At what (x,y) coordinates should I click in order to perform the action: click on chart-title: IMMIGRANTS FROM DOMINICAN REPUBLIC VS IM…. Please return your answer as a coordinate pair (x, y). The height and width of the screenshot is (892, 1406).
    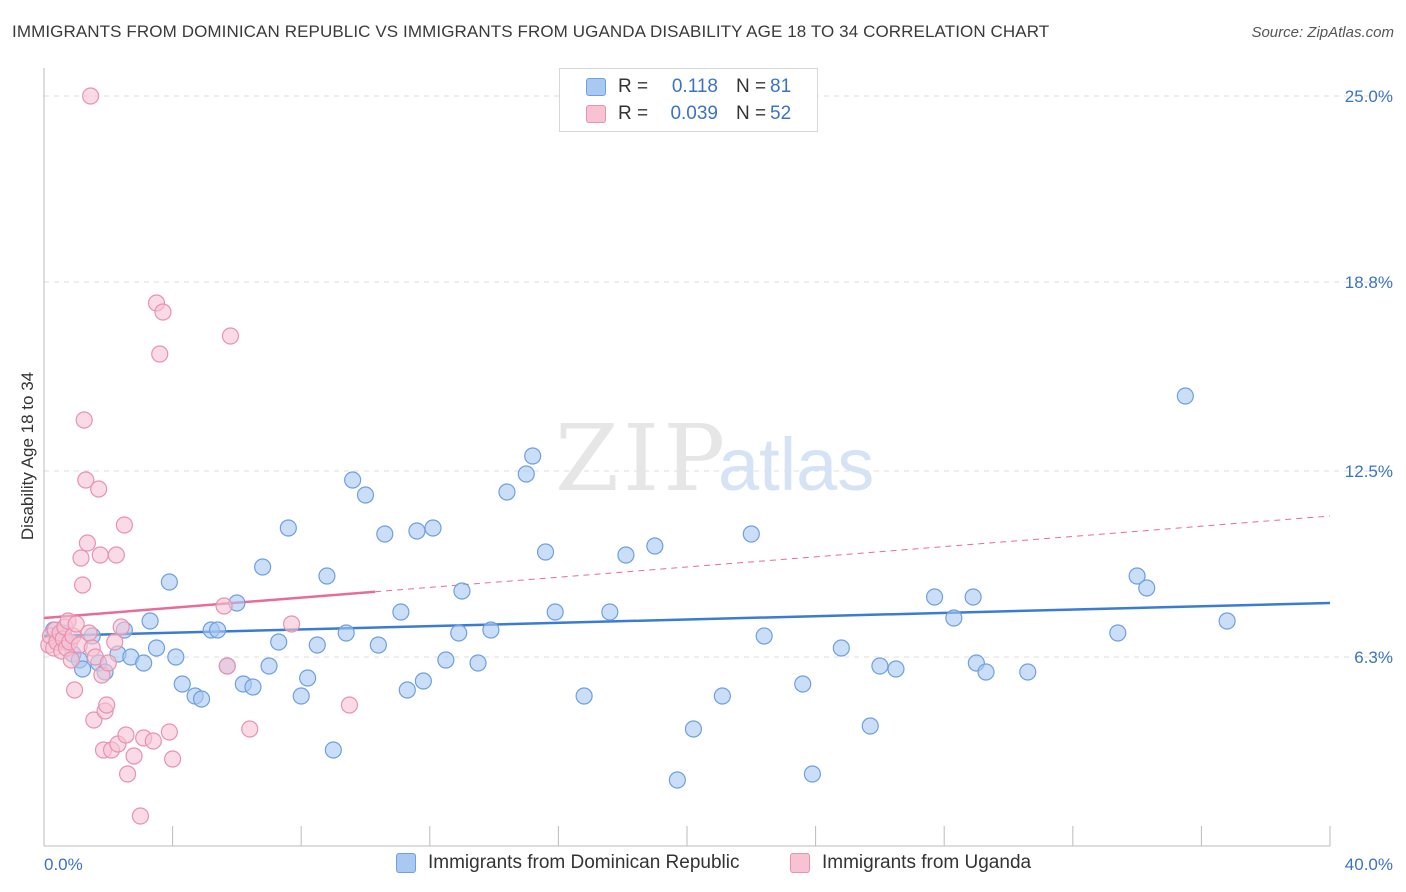
    Looking at the image, I should click on (531, 31).